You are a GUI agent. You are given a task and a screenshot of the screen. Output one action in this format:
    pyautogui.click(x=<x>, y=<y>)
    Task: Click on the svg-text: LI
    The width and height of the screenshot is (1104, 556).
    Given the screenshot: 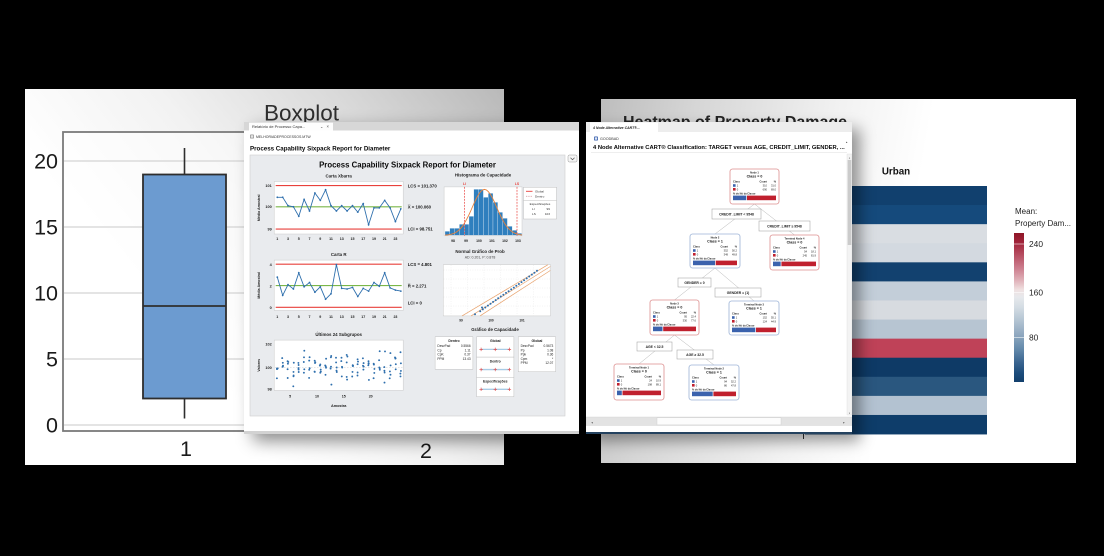 What is the action you would take?
    pyautogui.click(x=533, y=209)
    